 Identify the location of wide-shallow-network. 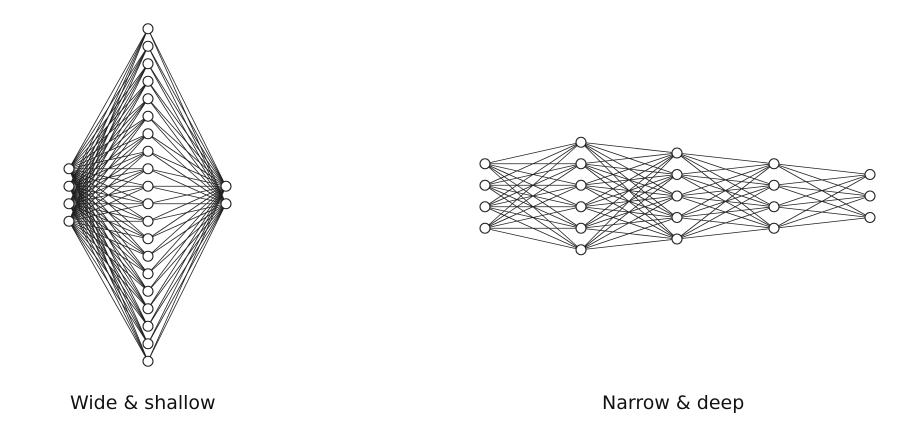
(147, 195).